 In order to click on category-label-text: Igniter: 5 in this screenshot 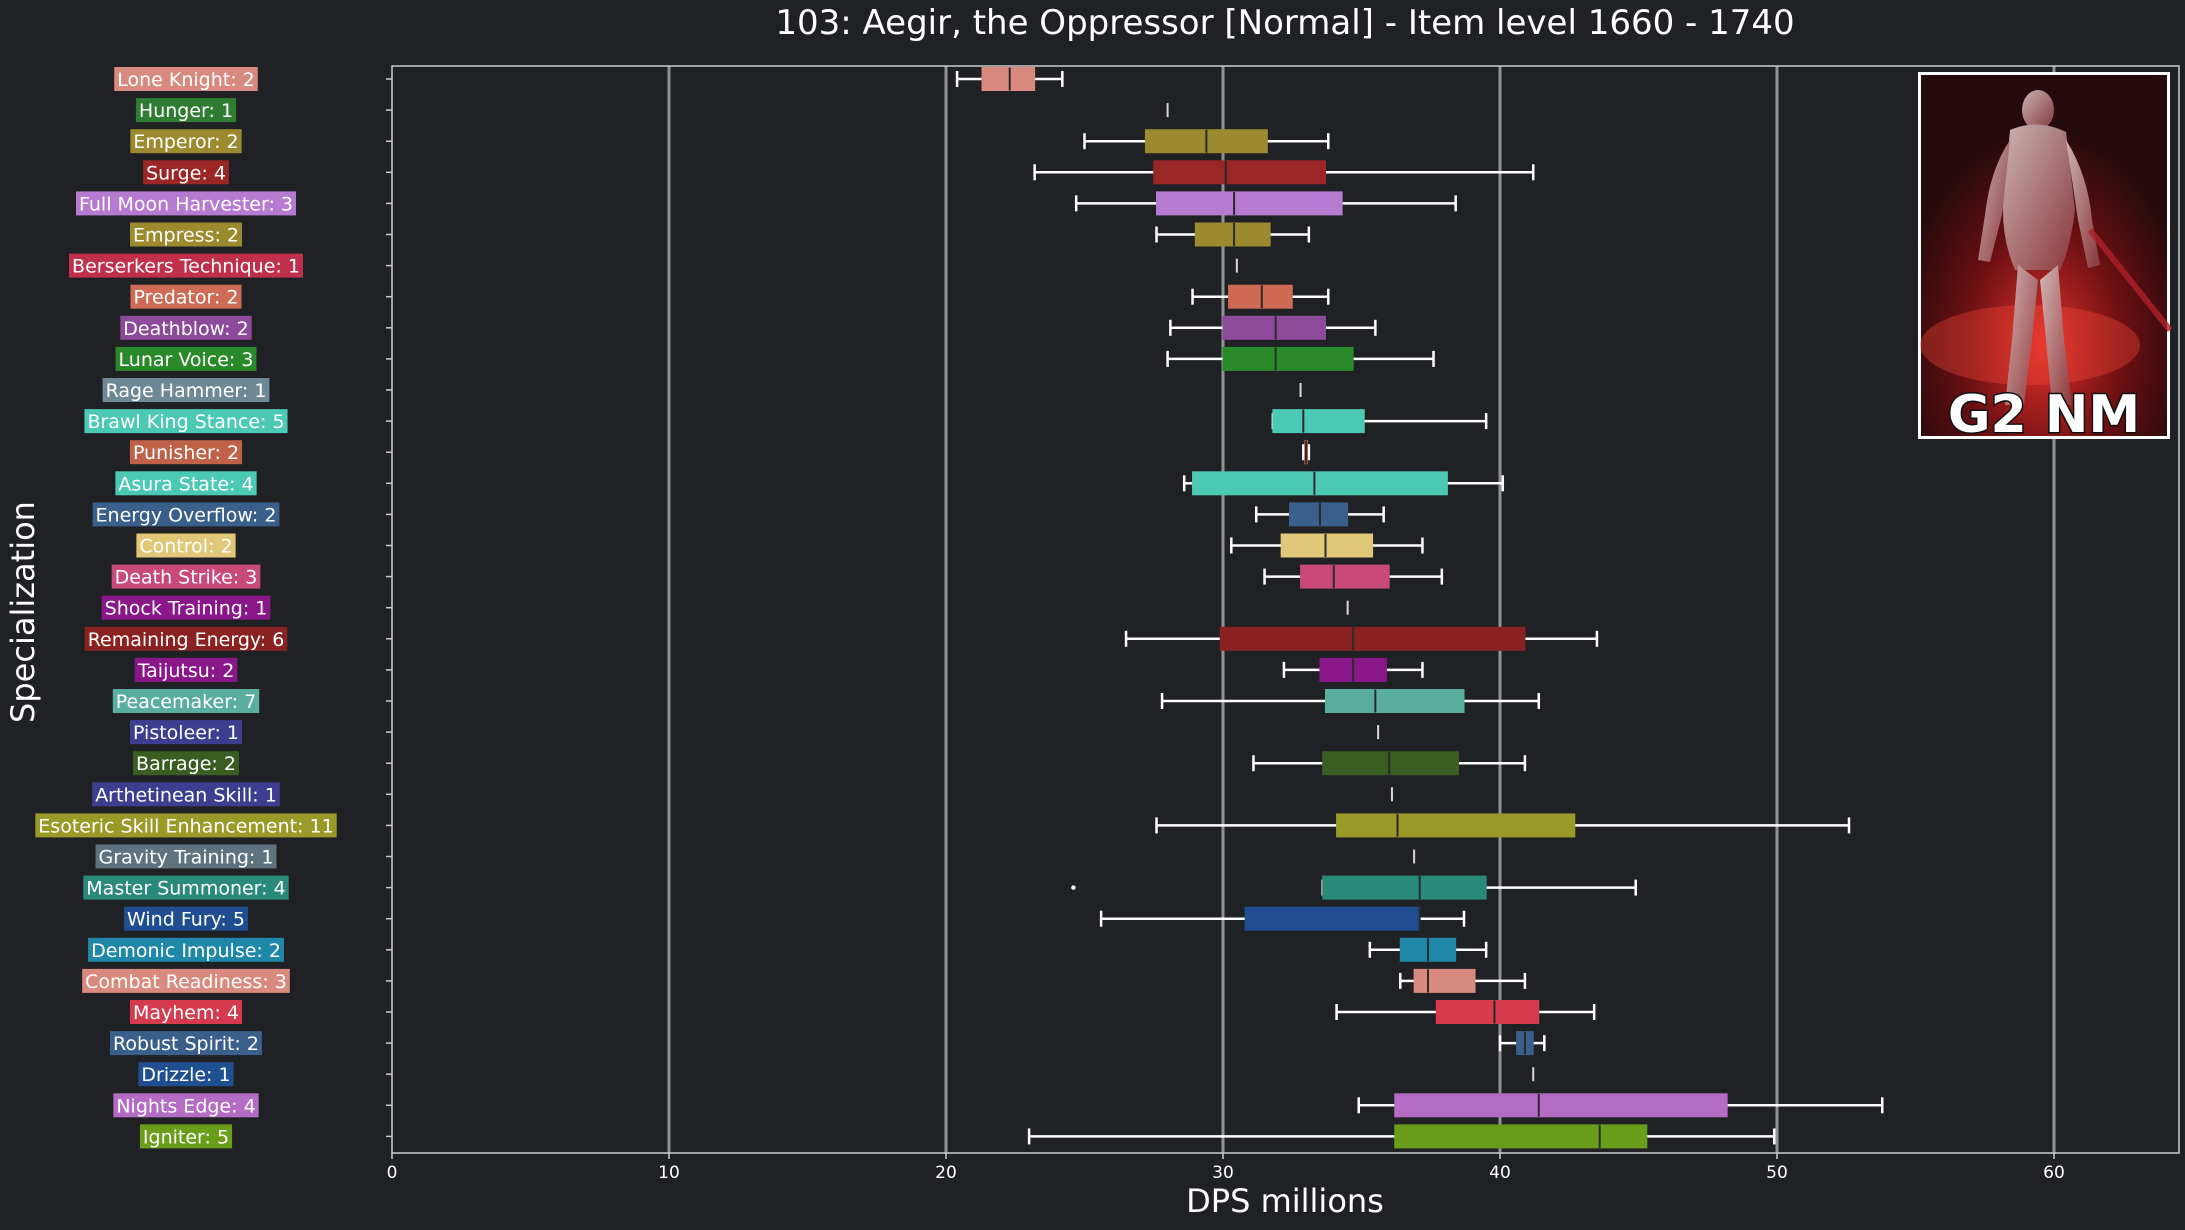, I will do `click(186, 1137)`.